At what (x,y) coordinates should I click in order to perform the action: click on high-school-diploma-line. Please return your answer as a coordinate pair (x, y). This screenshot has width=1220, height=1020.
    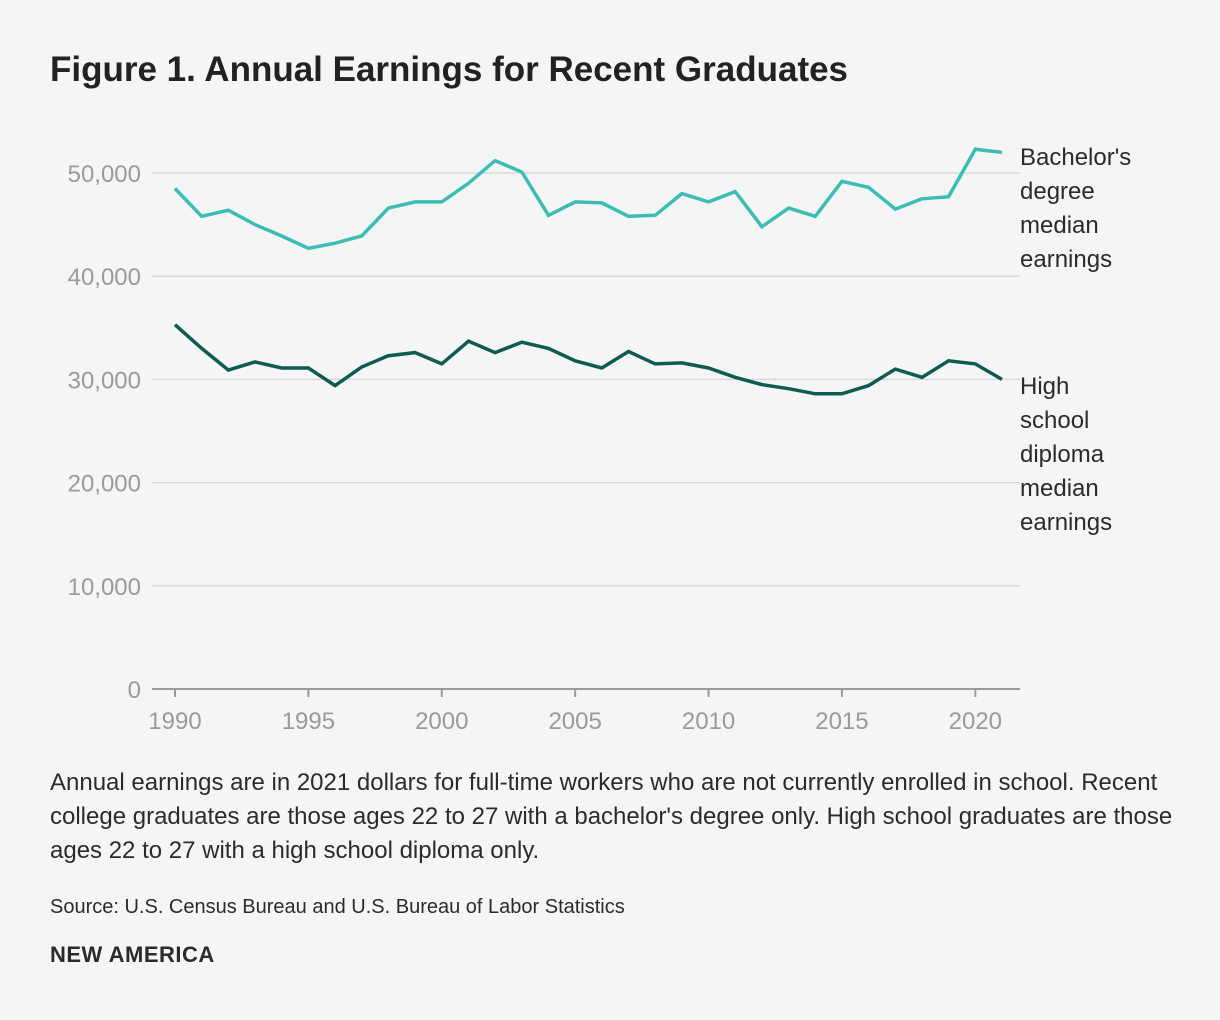
    Looking at the image, I should click on (588, 359).